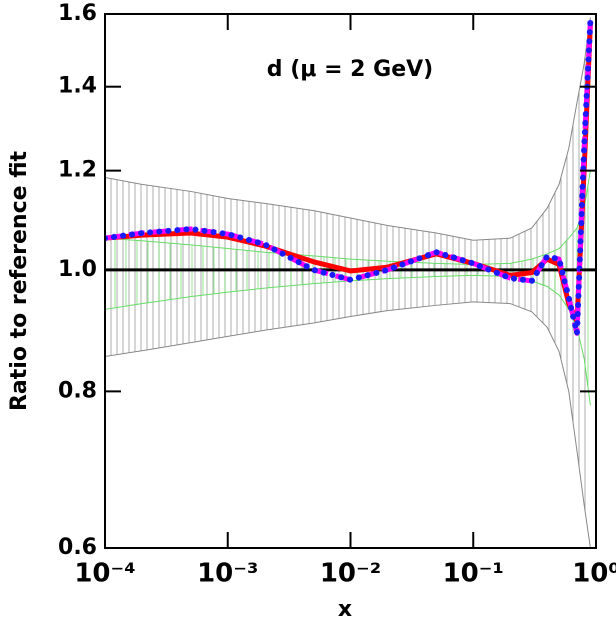 Image resolution: width=616 pixels, height=629 pixels. I want to click on x-tick-label: 10⁻¹, so click(473, 574).